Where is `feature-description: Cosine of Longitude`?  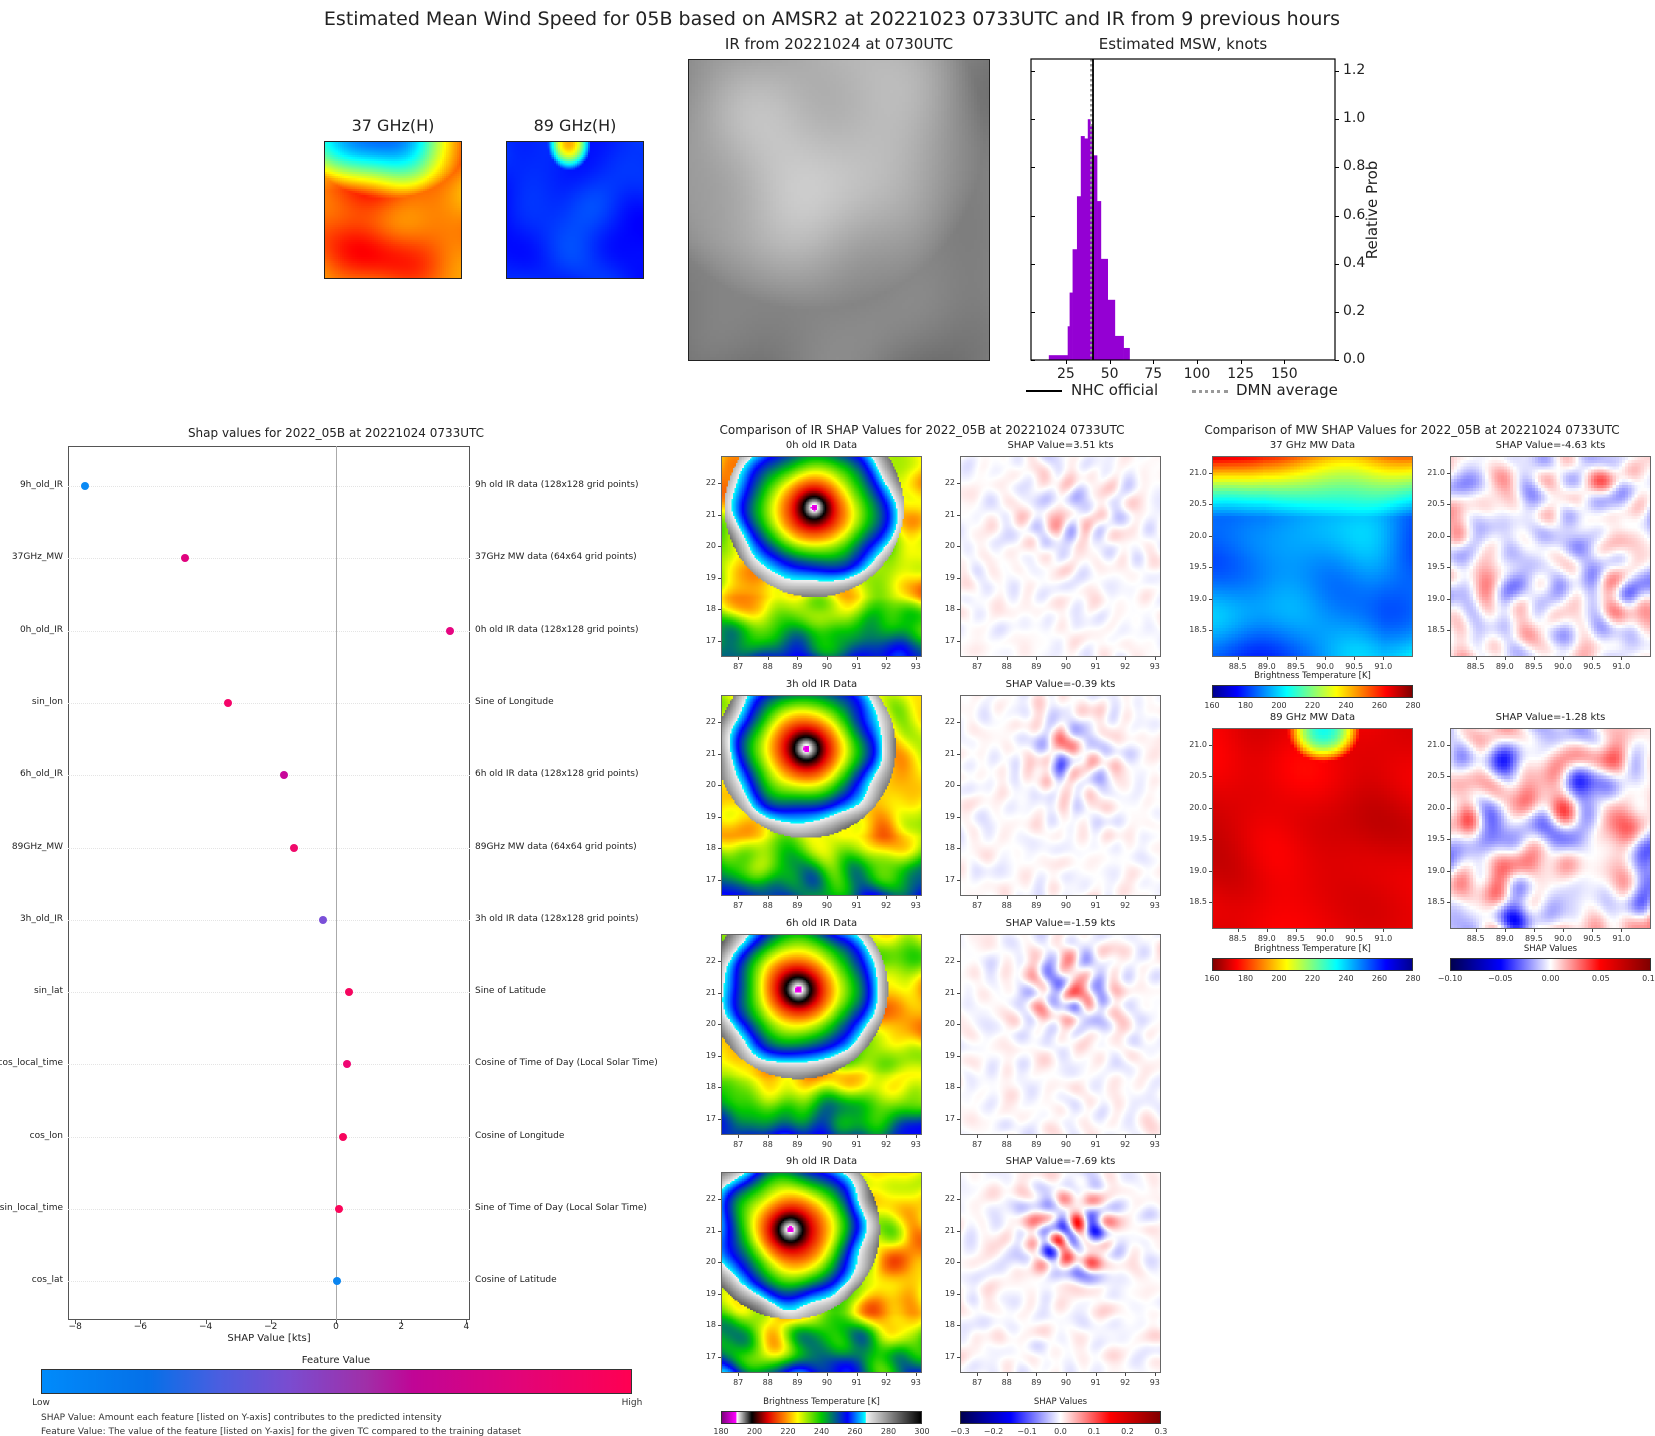
feature-description: Cosine of Longitude is located at coordinates (520, 1135).